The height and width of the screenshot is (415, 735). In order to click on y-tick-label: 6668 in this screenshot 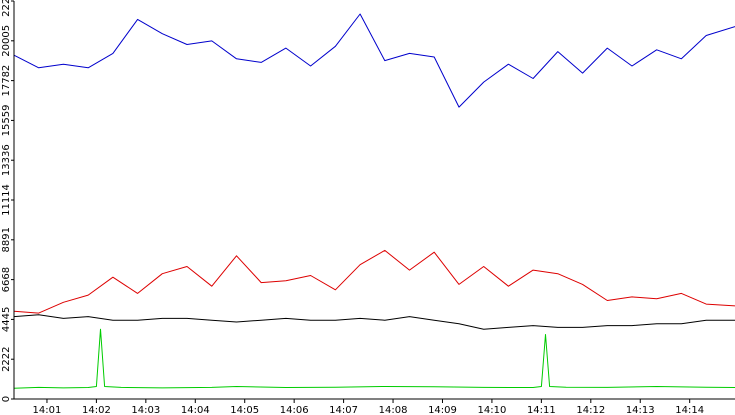, I will do `click(6, 279)`.